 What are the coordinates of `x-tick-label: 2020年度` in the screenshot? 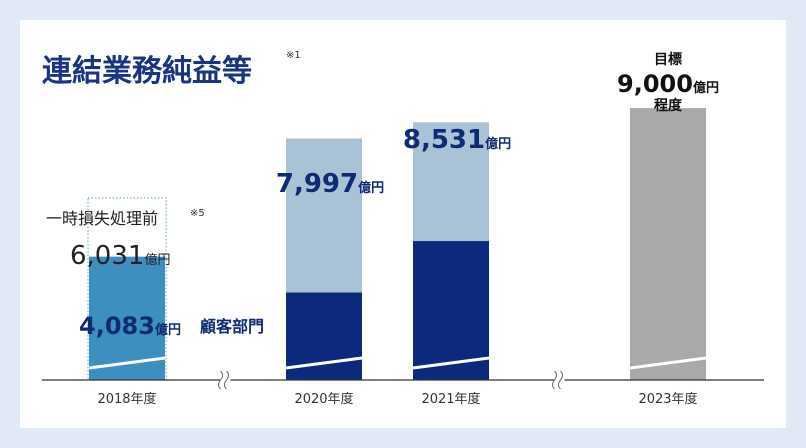 It's located at (323, 399).